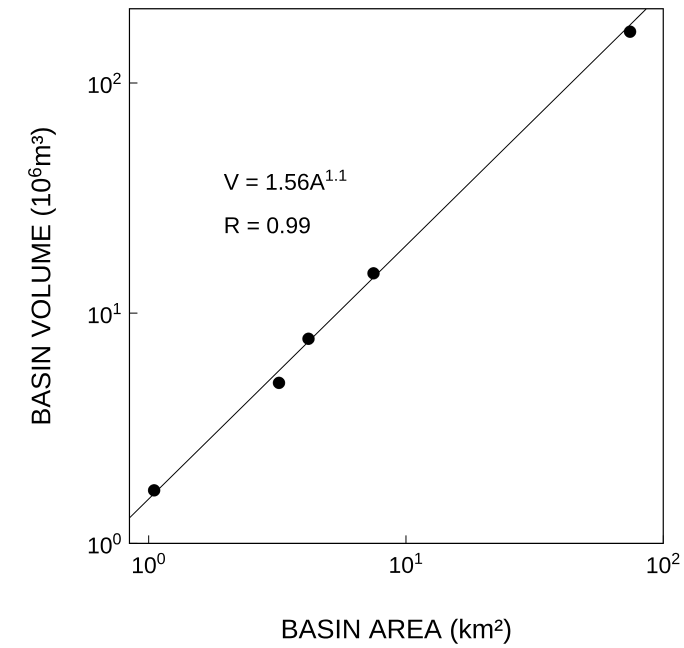  What do you see at coordinates (148, 563) in the screenshot?
I see `x-tick-label: 10$^{0}$` at bounding box center [148, 563].